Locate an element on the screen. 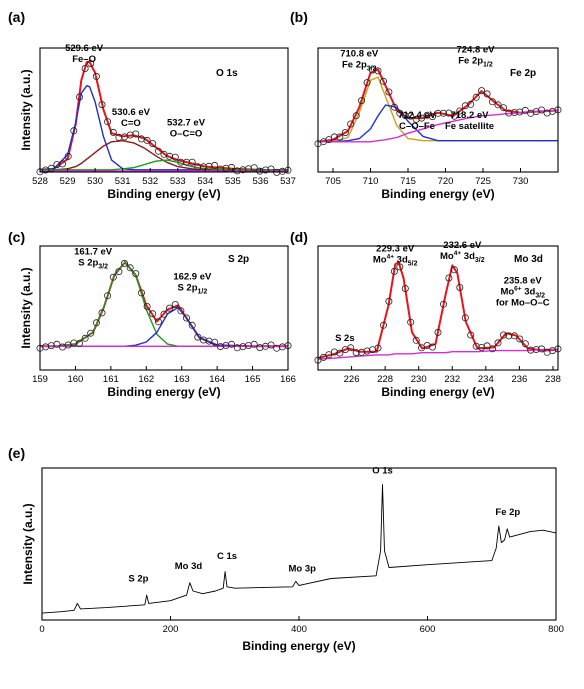 This screenshot has width=584, height=689. peak-annotation-1: Fe 2p1/2 is located at coordinates (475, 61).